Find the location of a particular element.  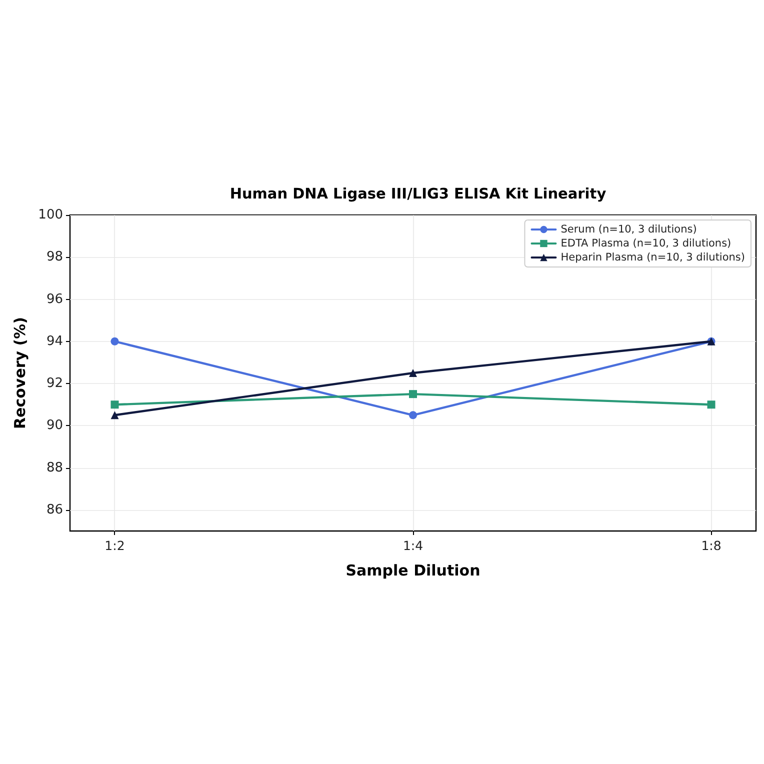

y-tick-label: 96 is located at coordinates (54, 299).